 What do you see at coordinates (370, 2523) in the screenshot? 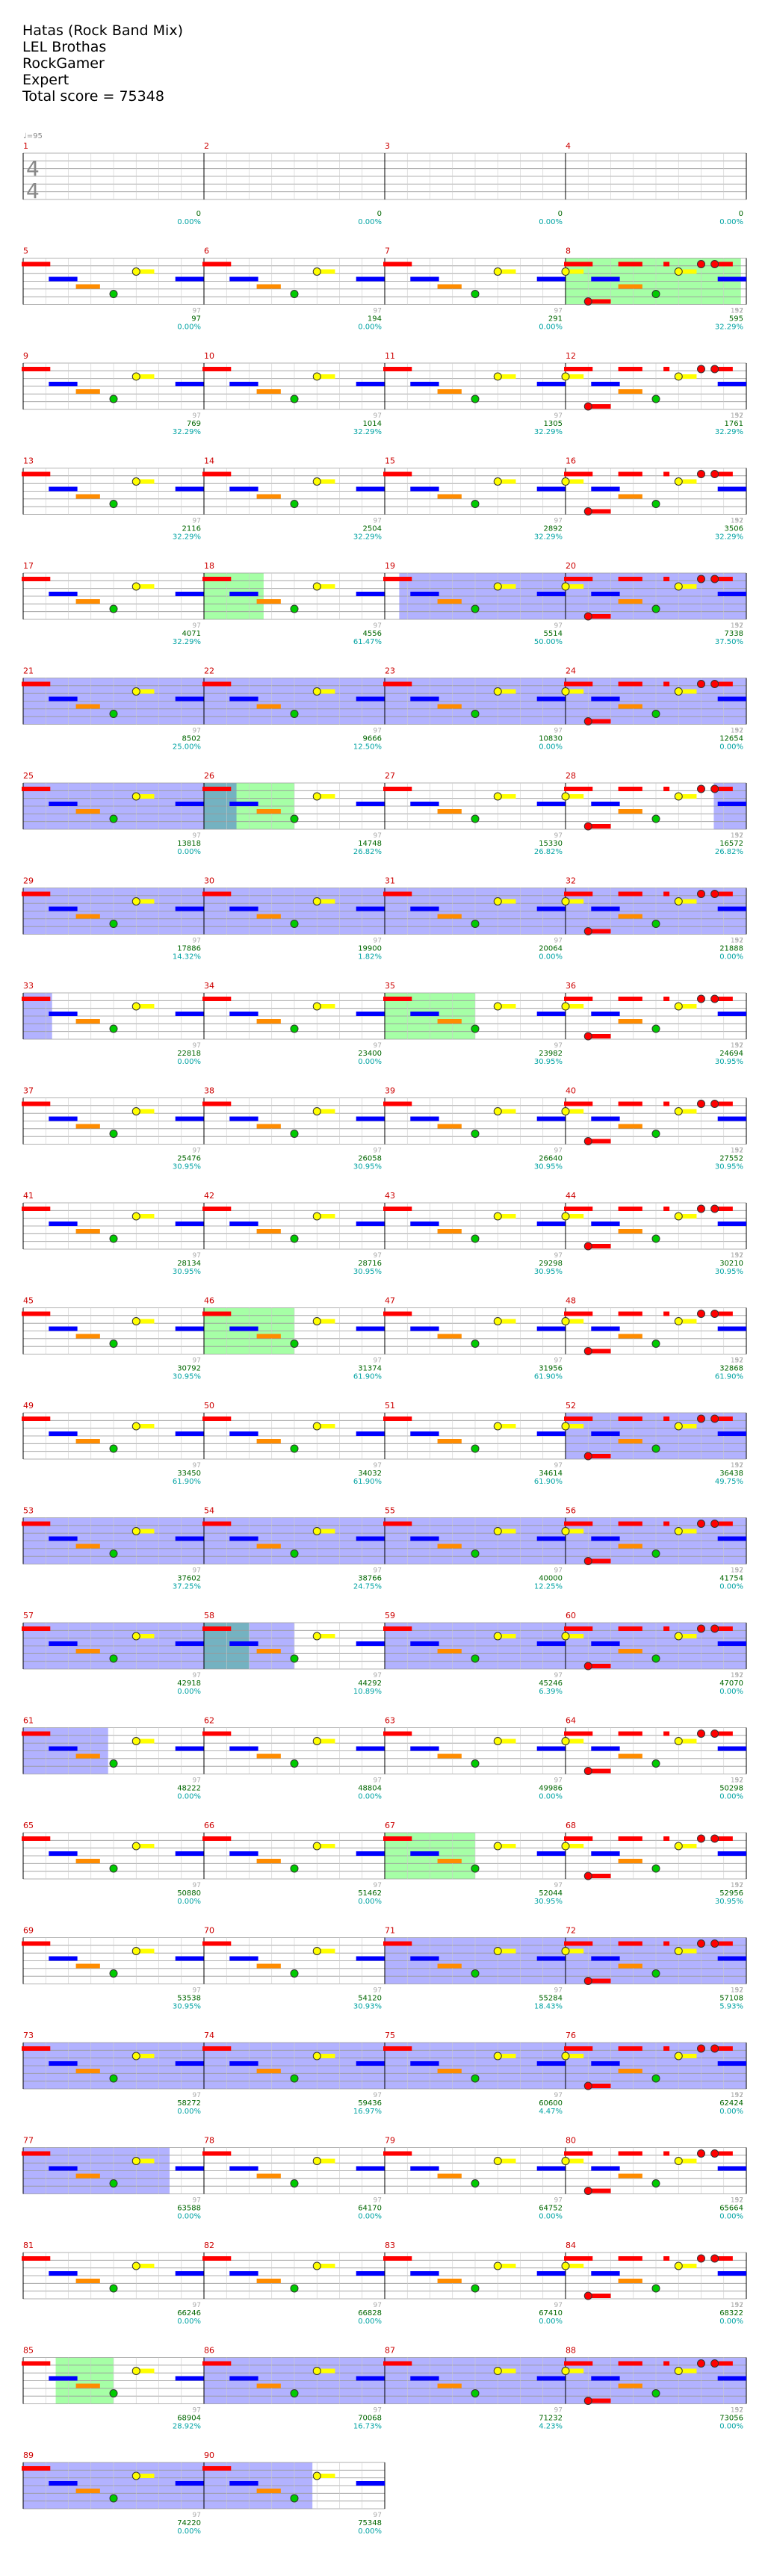
I see `measure-score: 75348` at bounding box center [370, 2523].